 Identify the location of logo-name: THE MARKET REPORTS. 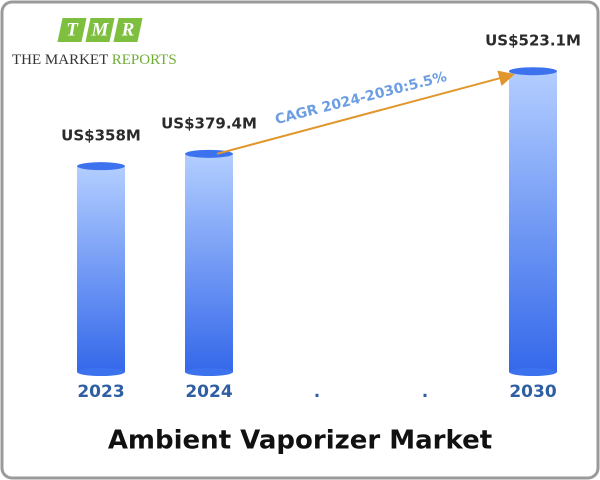
(94, 60).